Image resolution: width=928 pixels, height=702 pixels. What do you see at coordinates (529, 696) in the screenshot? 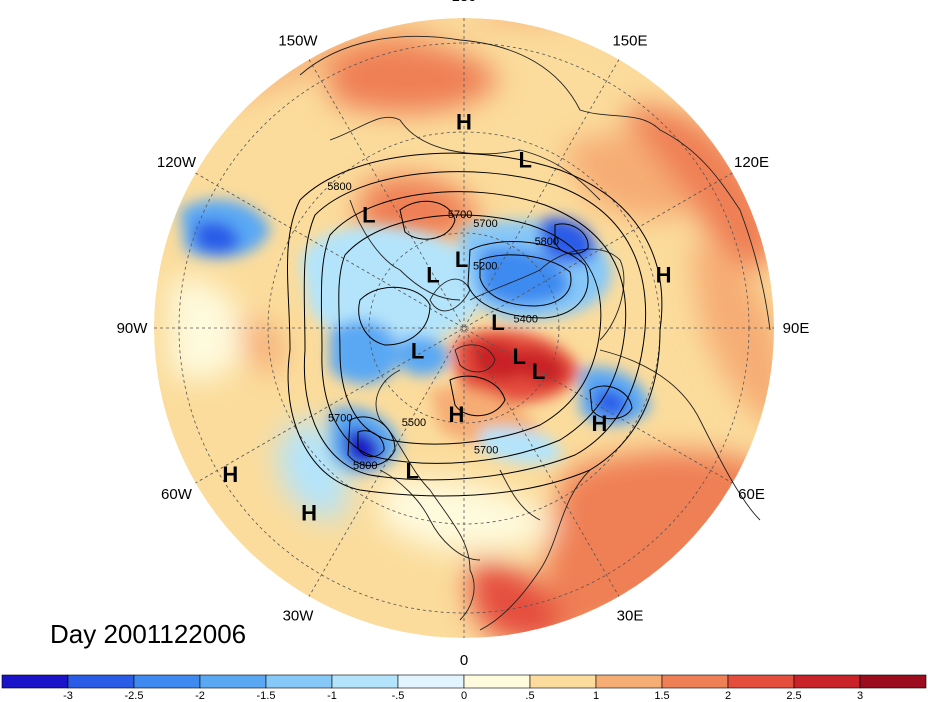
I see `colorbar-tick-label: .5` at bounding box center [529, 696].